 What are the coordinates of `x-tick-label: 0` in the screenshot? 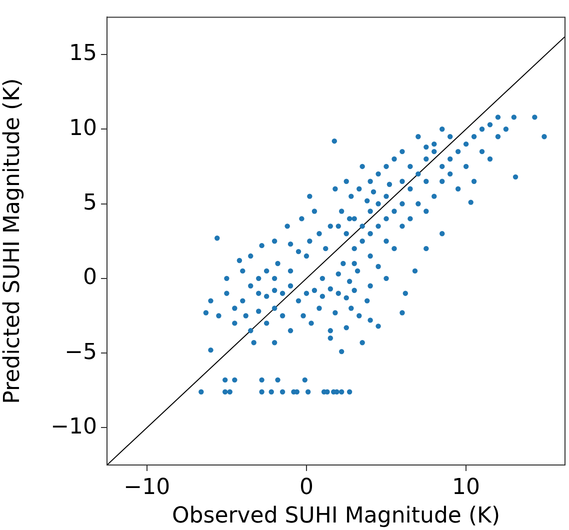 It's located at (306, 487).